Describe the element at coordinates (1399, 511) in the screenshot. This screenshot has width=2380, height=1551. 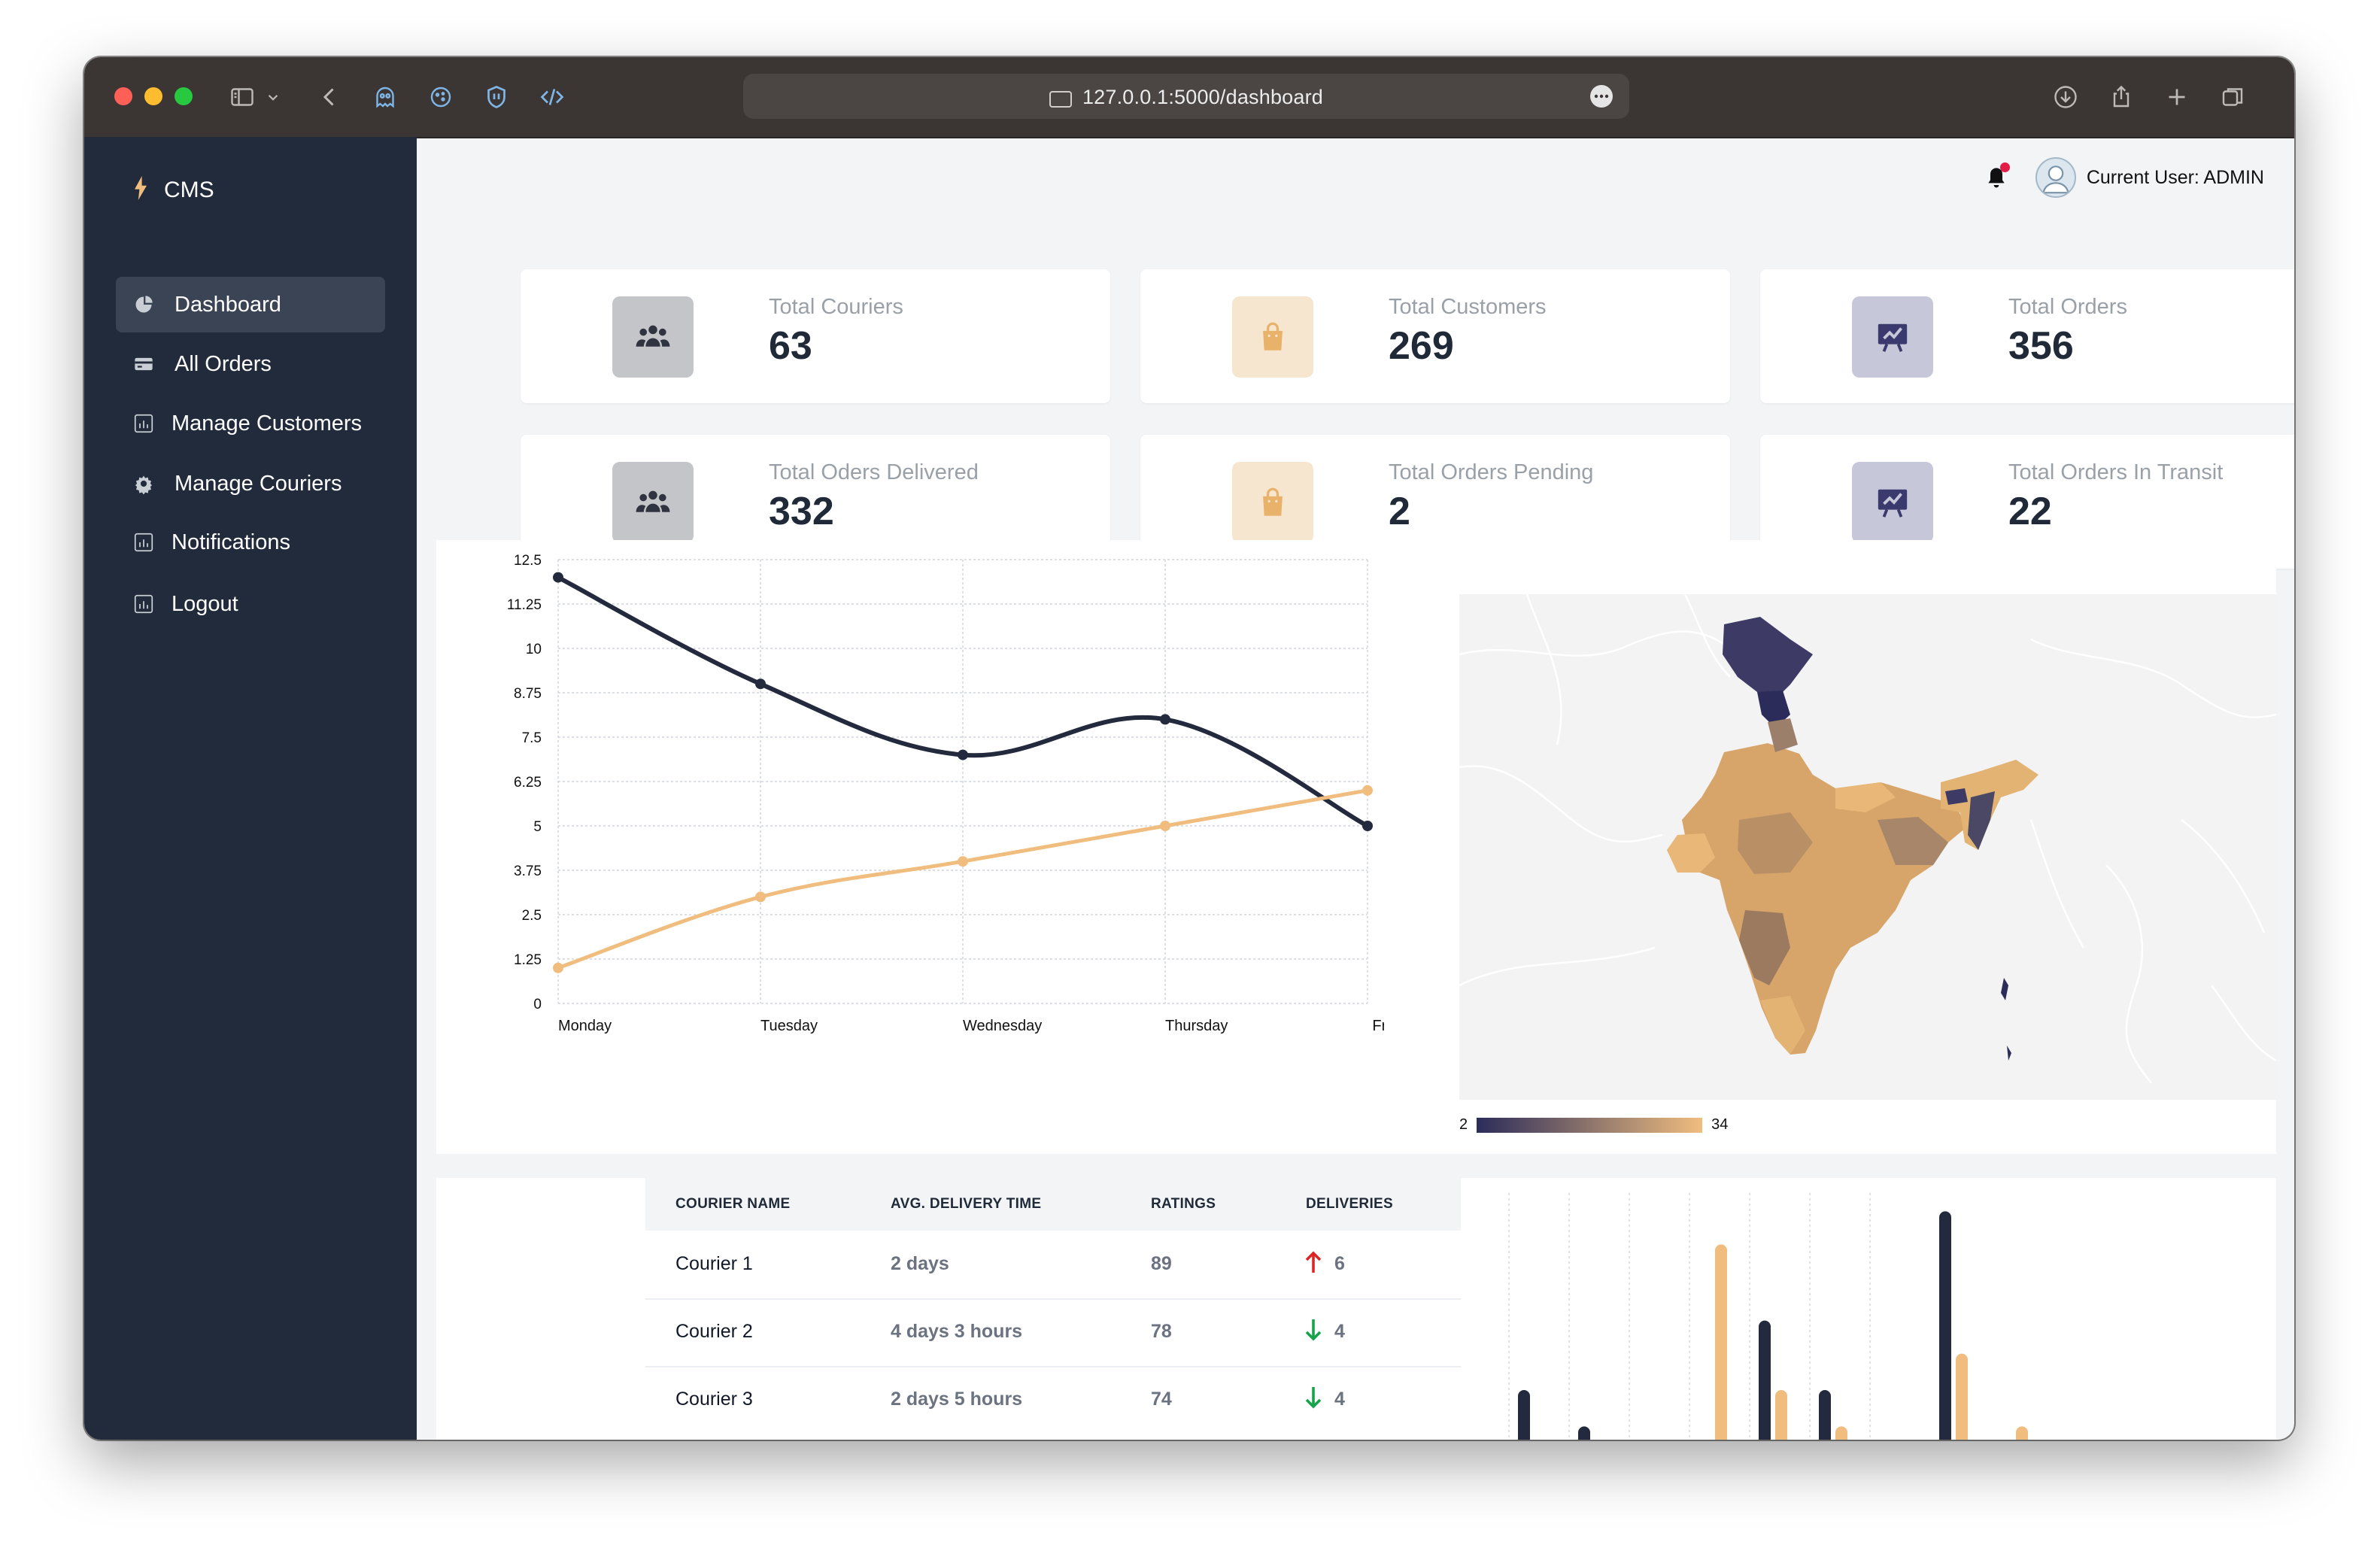
I see `stat-value: 2` at that location.